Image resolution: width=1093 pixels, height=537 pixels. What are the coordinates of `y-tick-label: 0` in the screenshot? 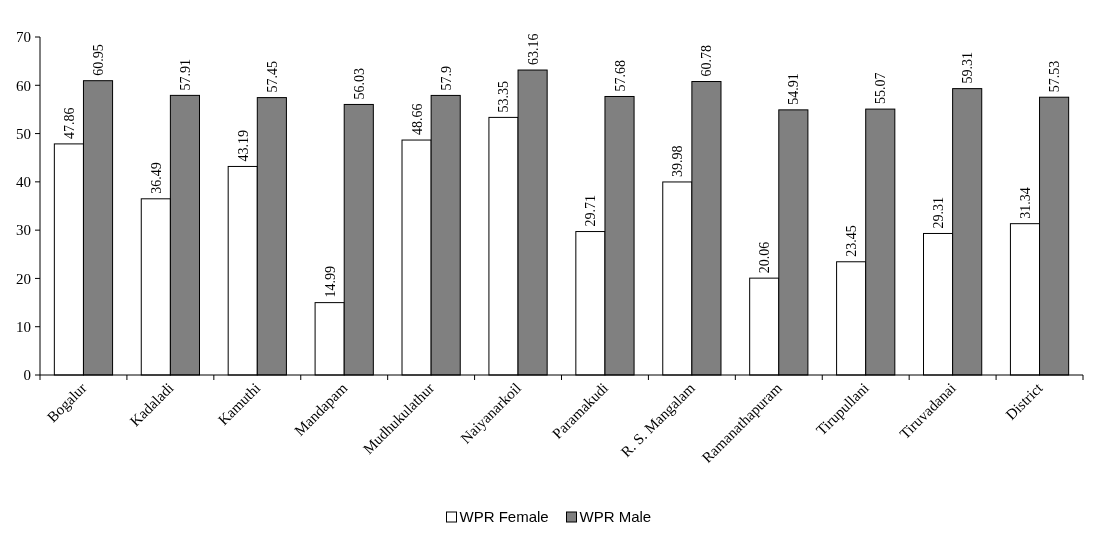 It's located at (27, 375).